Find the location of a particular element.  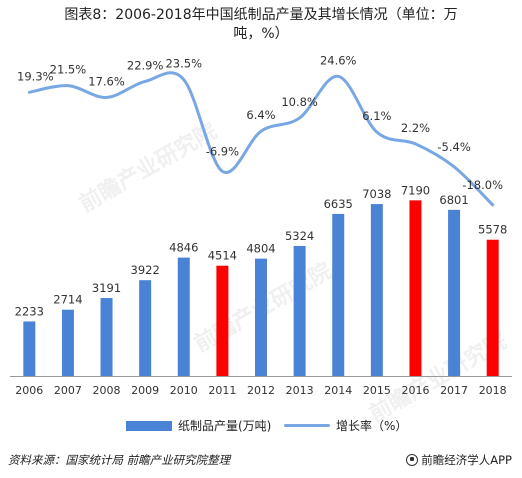

bar-value-label-2006: 2233 is located at coordinates (29, 311).